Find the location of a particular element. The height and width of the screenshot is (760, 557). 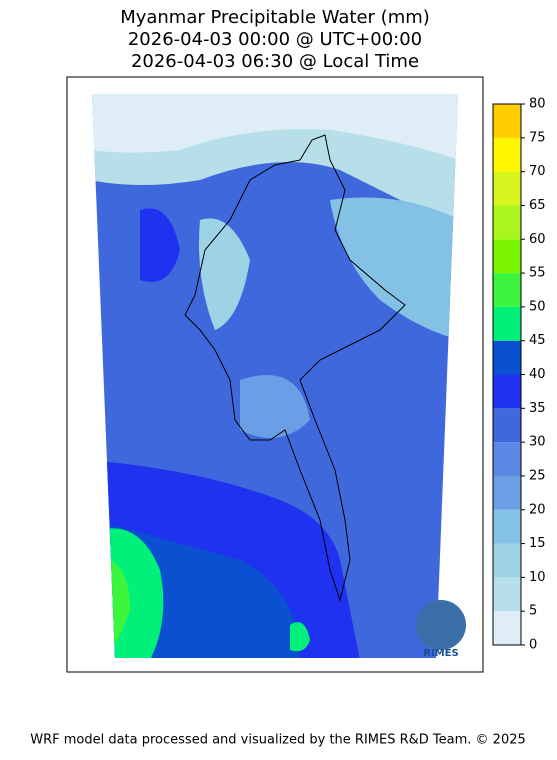

tick-label: 70 is located at coordinates (537, 171).